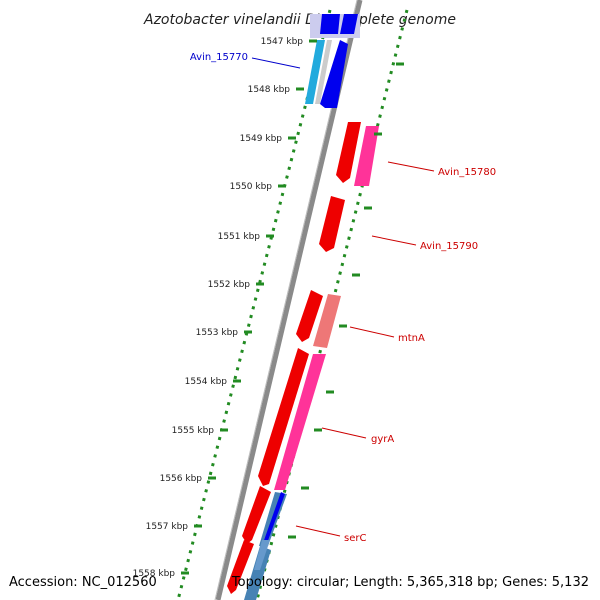  I want to click on ruler-tick-label: 1547 kbp, so click(282, 42).